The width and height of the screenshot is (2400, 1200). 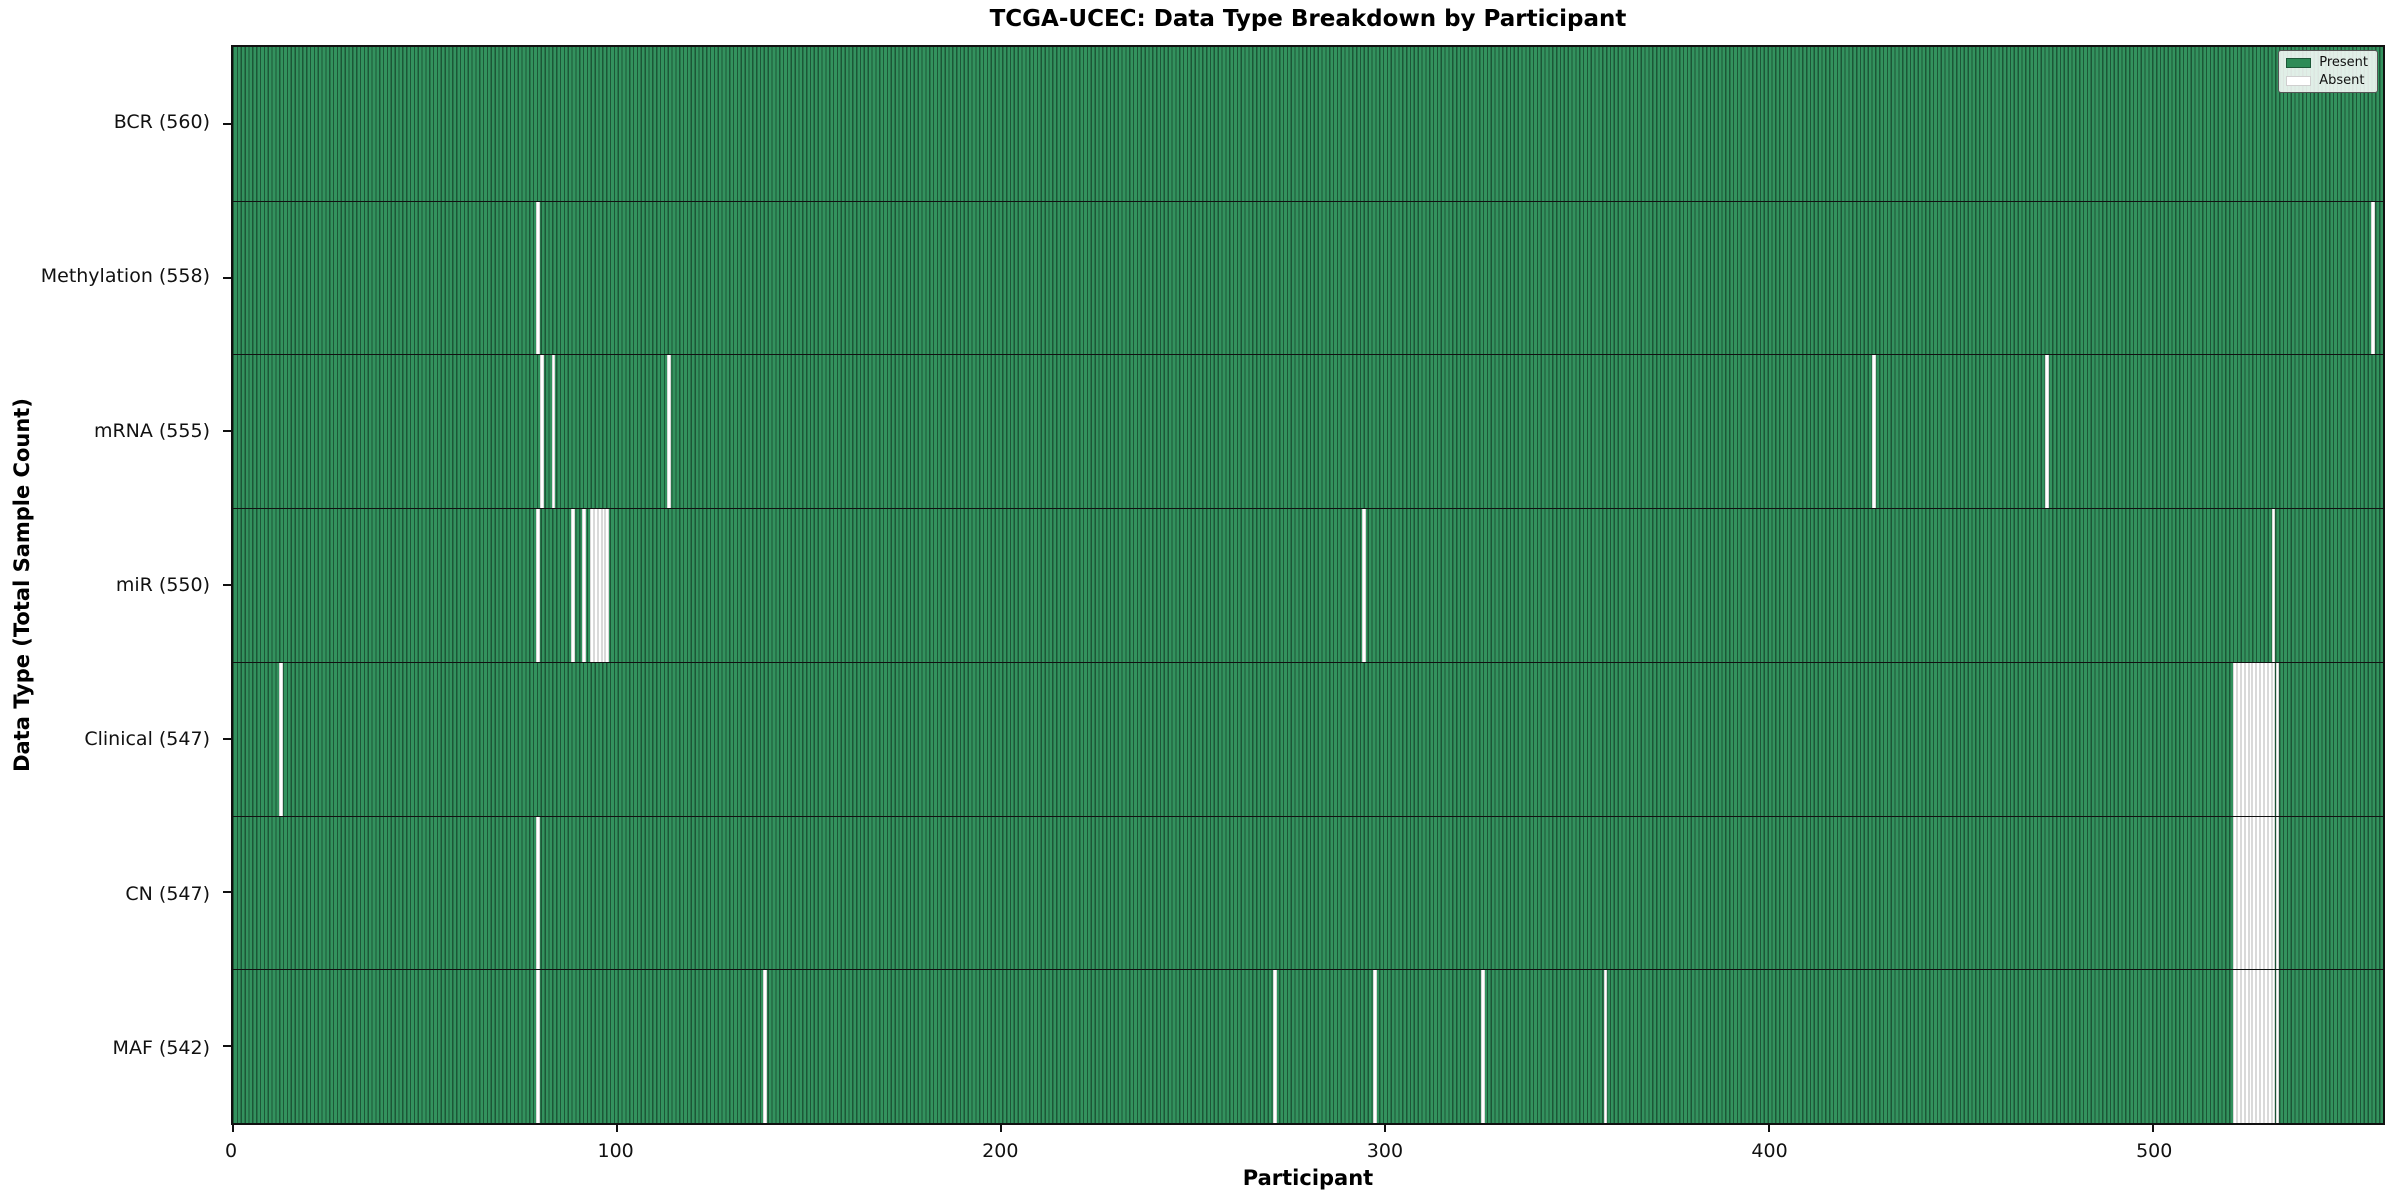 I want to click on x-tick-label-0: 0, so click(x=231, y=1151).